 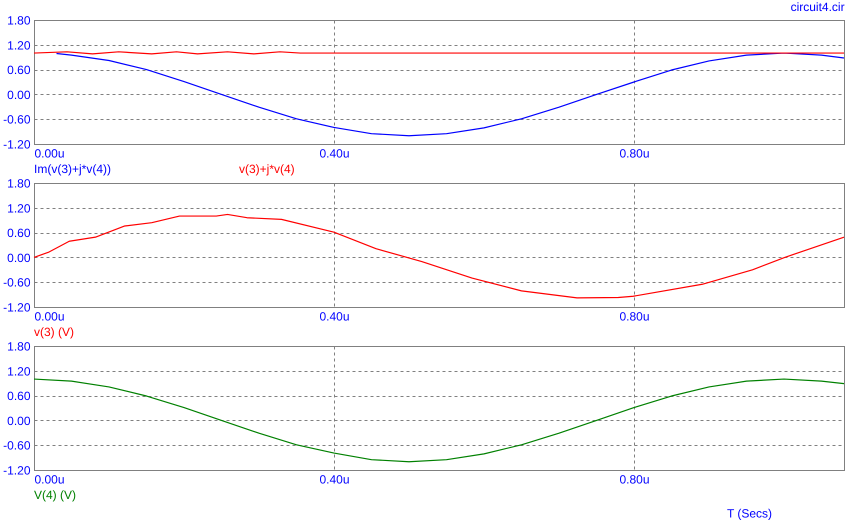 What do you see at coordinates (267, 169) in the screenshot?
I see `text: v(3)+j*v(4)` at bounding box center [267, 169].